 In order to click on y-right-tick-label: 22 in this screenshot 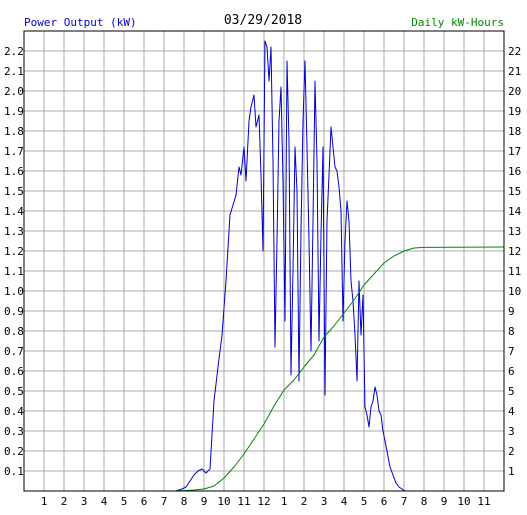, I will do `click(514, 51)`.